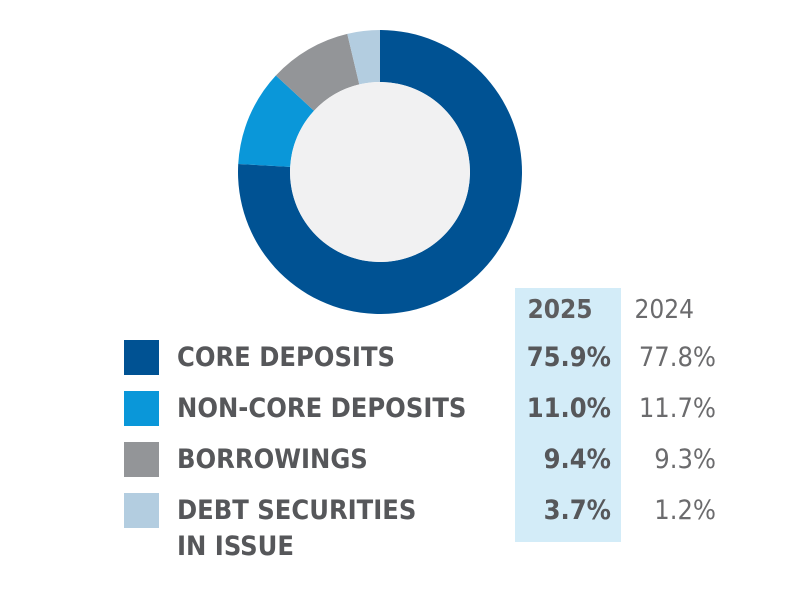  I want to click on donut-hole, so click(380, 172).